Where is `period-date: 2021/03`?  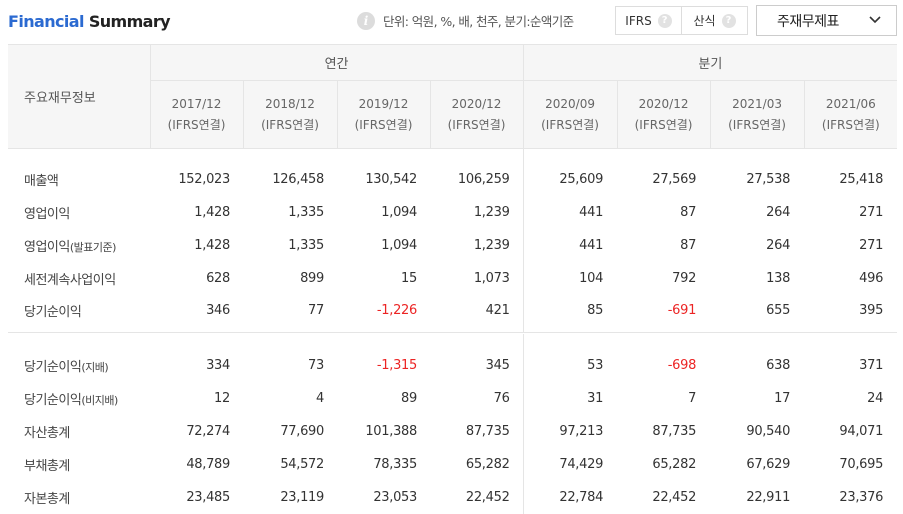
period-date: 2021/03 is located at coordinates (757, 103).